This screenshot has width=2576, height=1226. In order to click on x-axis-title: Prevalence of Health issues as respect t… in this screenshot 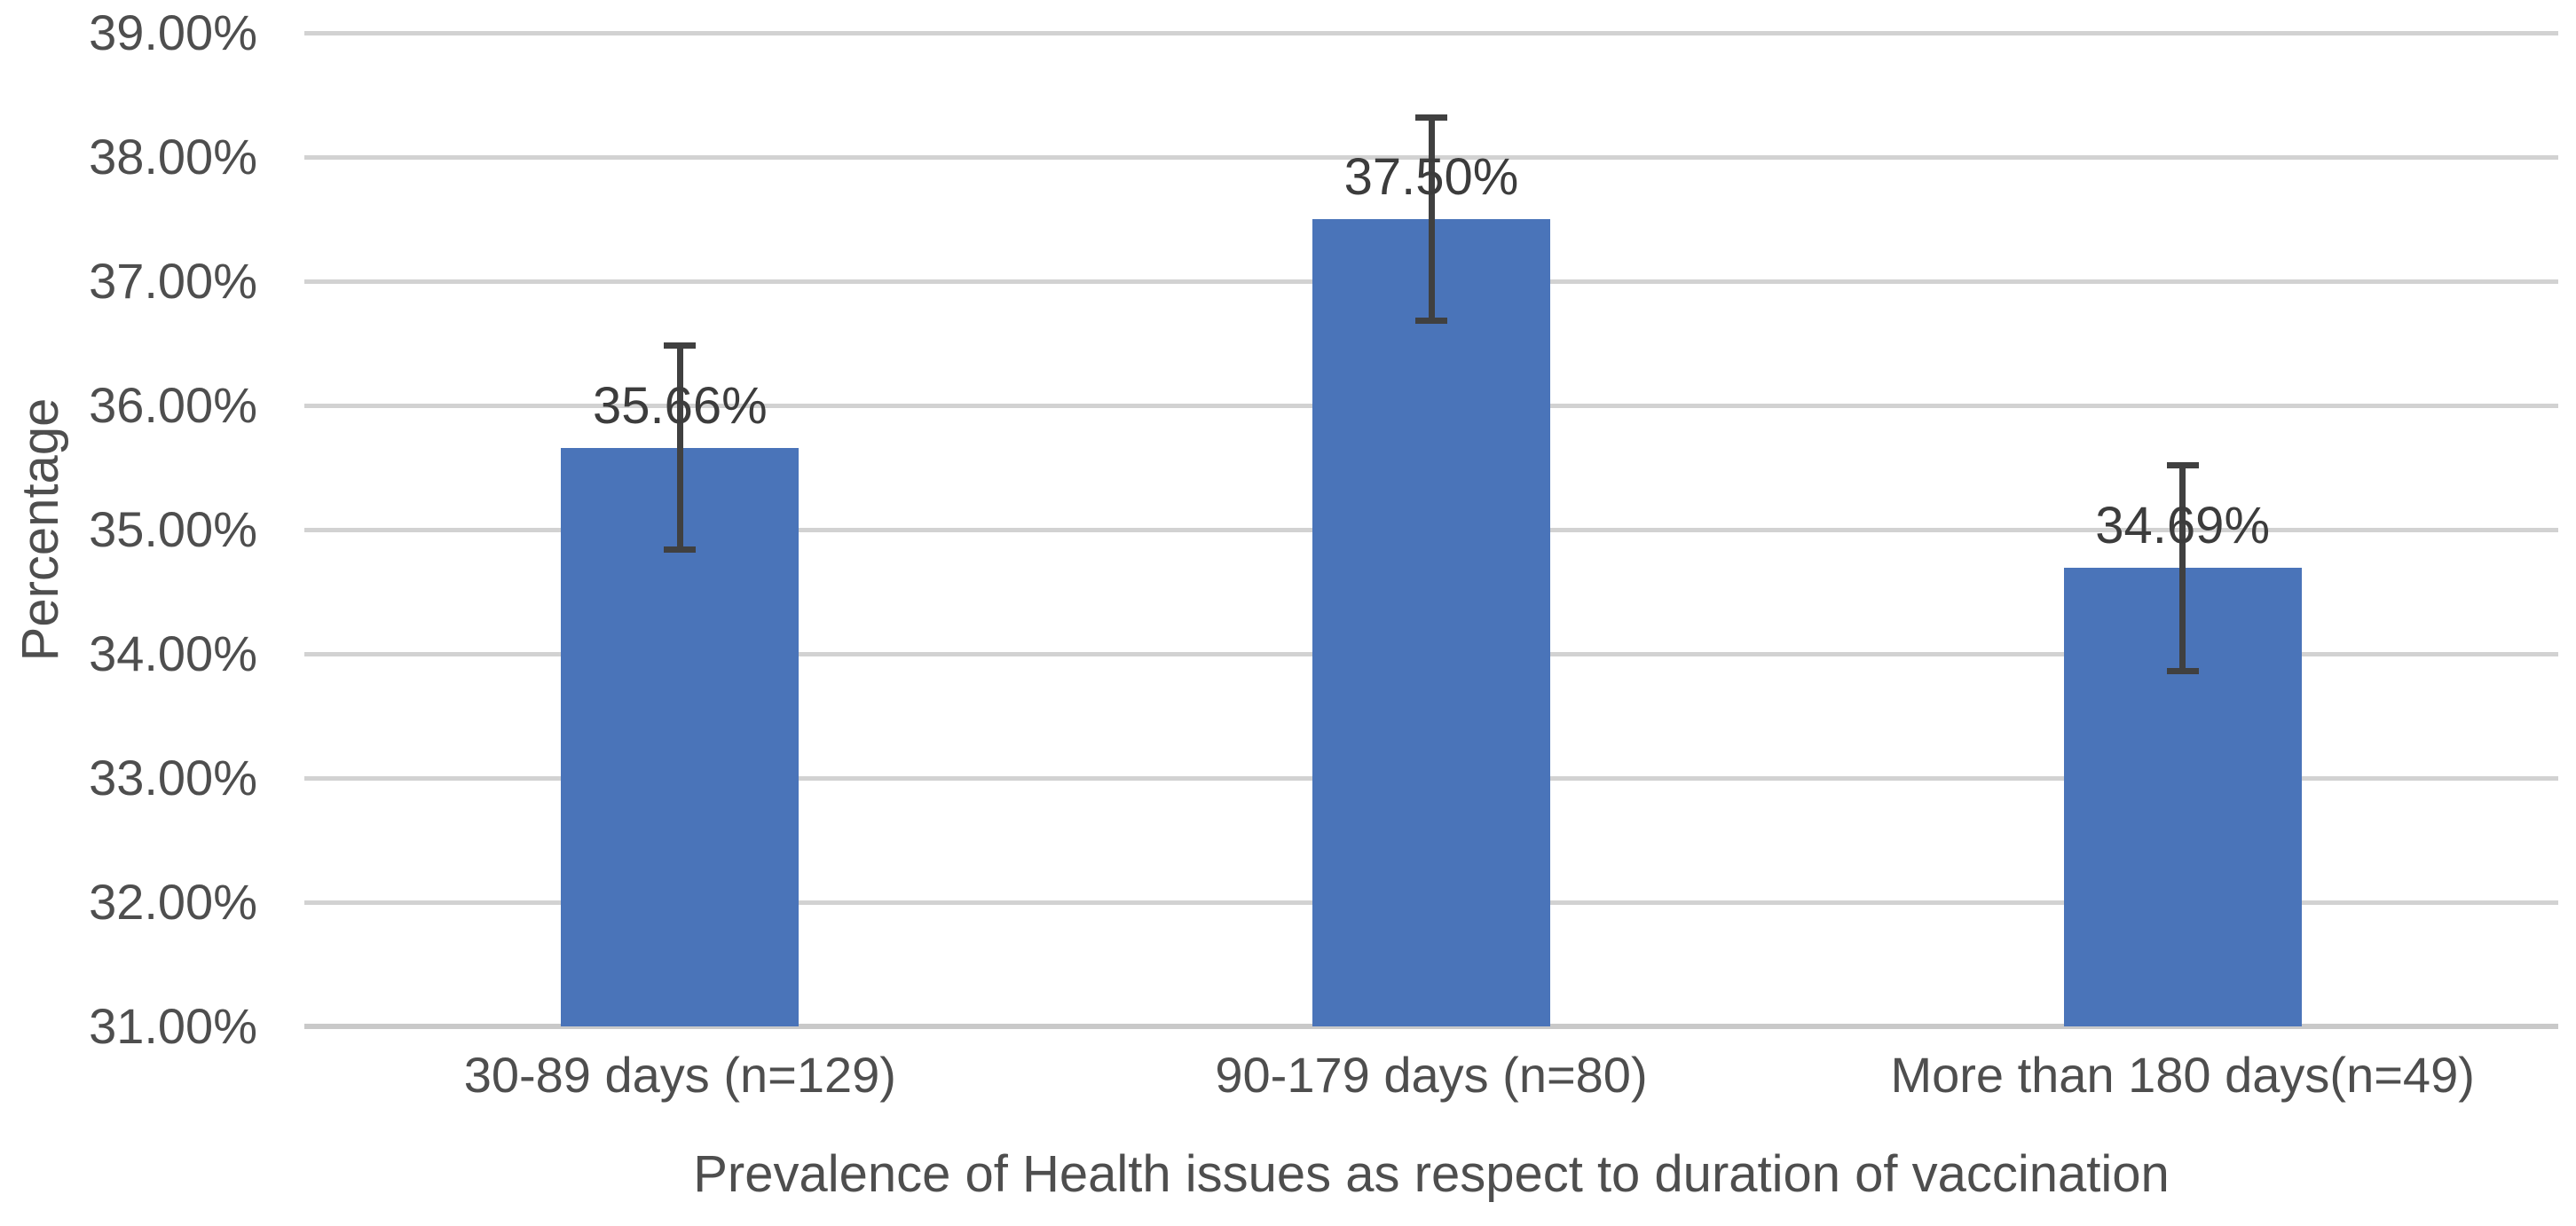, I will do `click(1431, 1174)`.